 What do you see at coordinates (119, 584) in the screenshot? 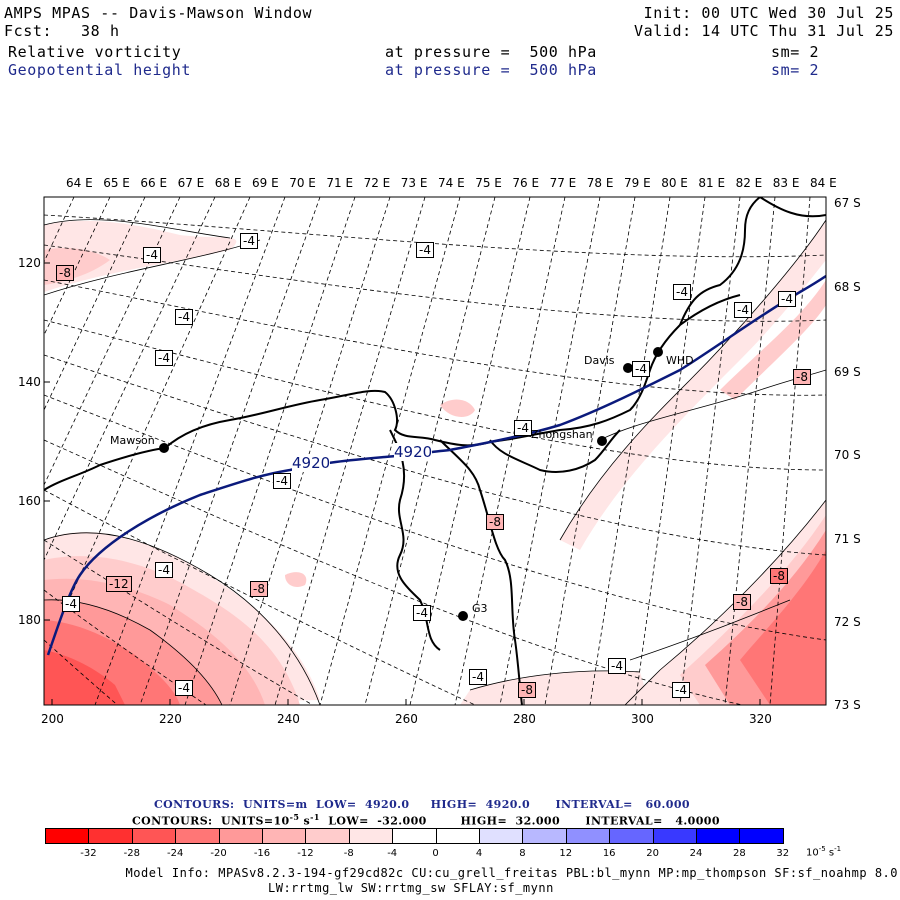
I see `vorticity-value-label: -12` at bounding box center [119, 584].